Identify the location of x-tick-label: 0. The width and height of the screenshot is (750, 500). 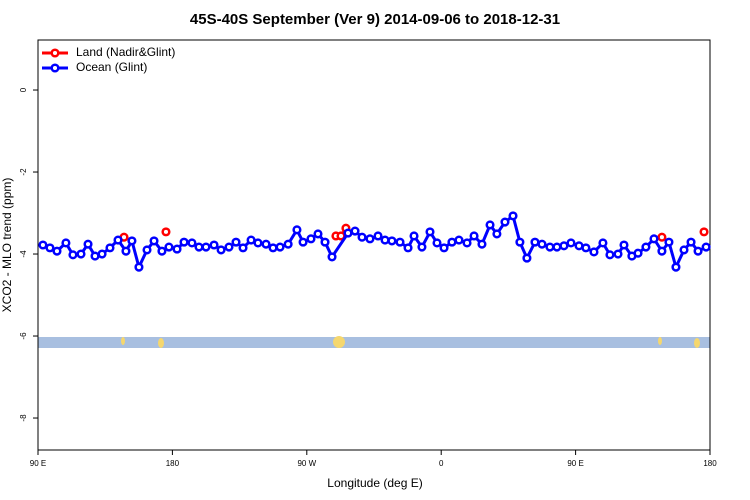
(441, 463).